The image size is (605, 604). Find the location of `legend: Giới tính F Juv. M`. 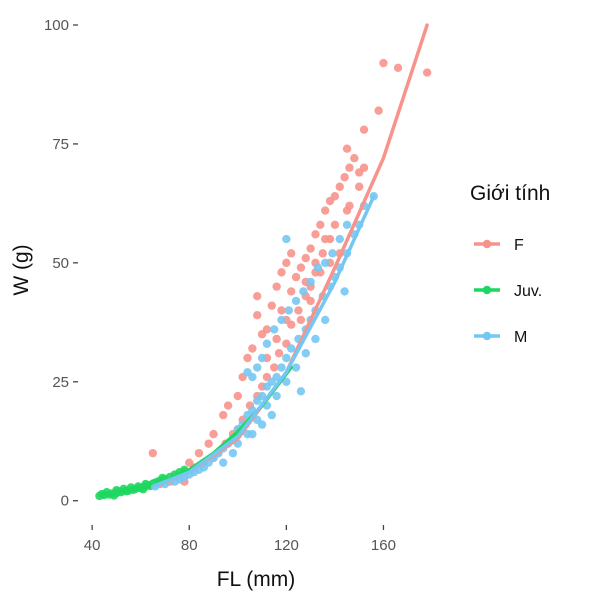

legend: Giới tính F Juv. M is located at coordinates (510, 264).